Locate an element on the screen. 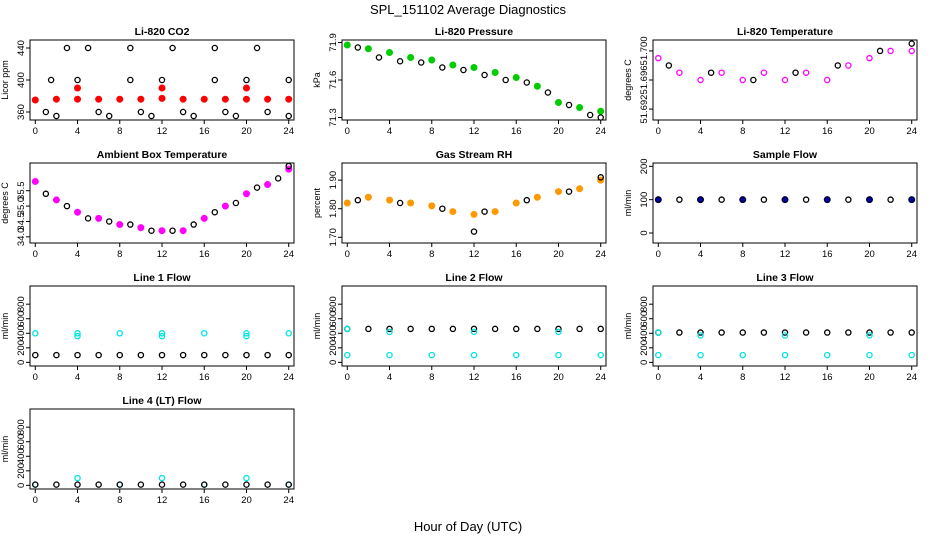 Image resolution: width=936 pixels, height=540 pixels. panel-title: Li-820 CO2 is located at coordinates (162, 32).